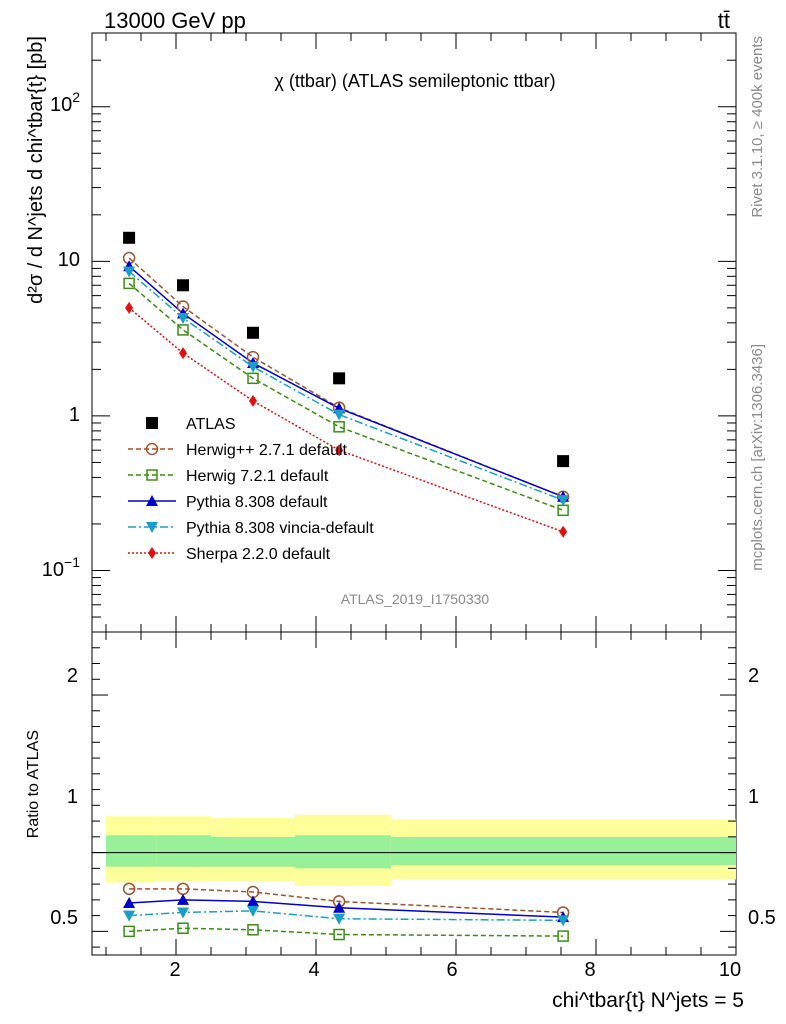 The width and height of the screenshot is (786, 1024). I want to click on process-label: tt̄, so click(724, 20).